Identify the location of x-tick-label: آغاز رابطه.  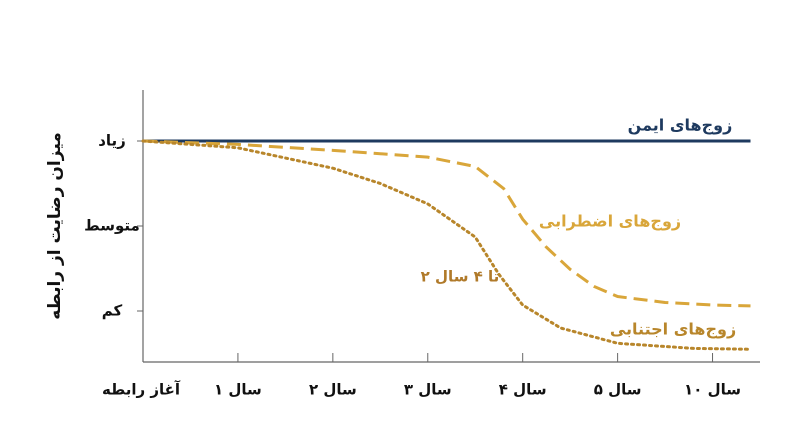
(141, 390).